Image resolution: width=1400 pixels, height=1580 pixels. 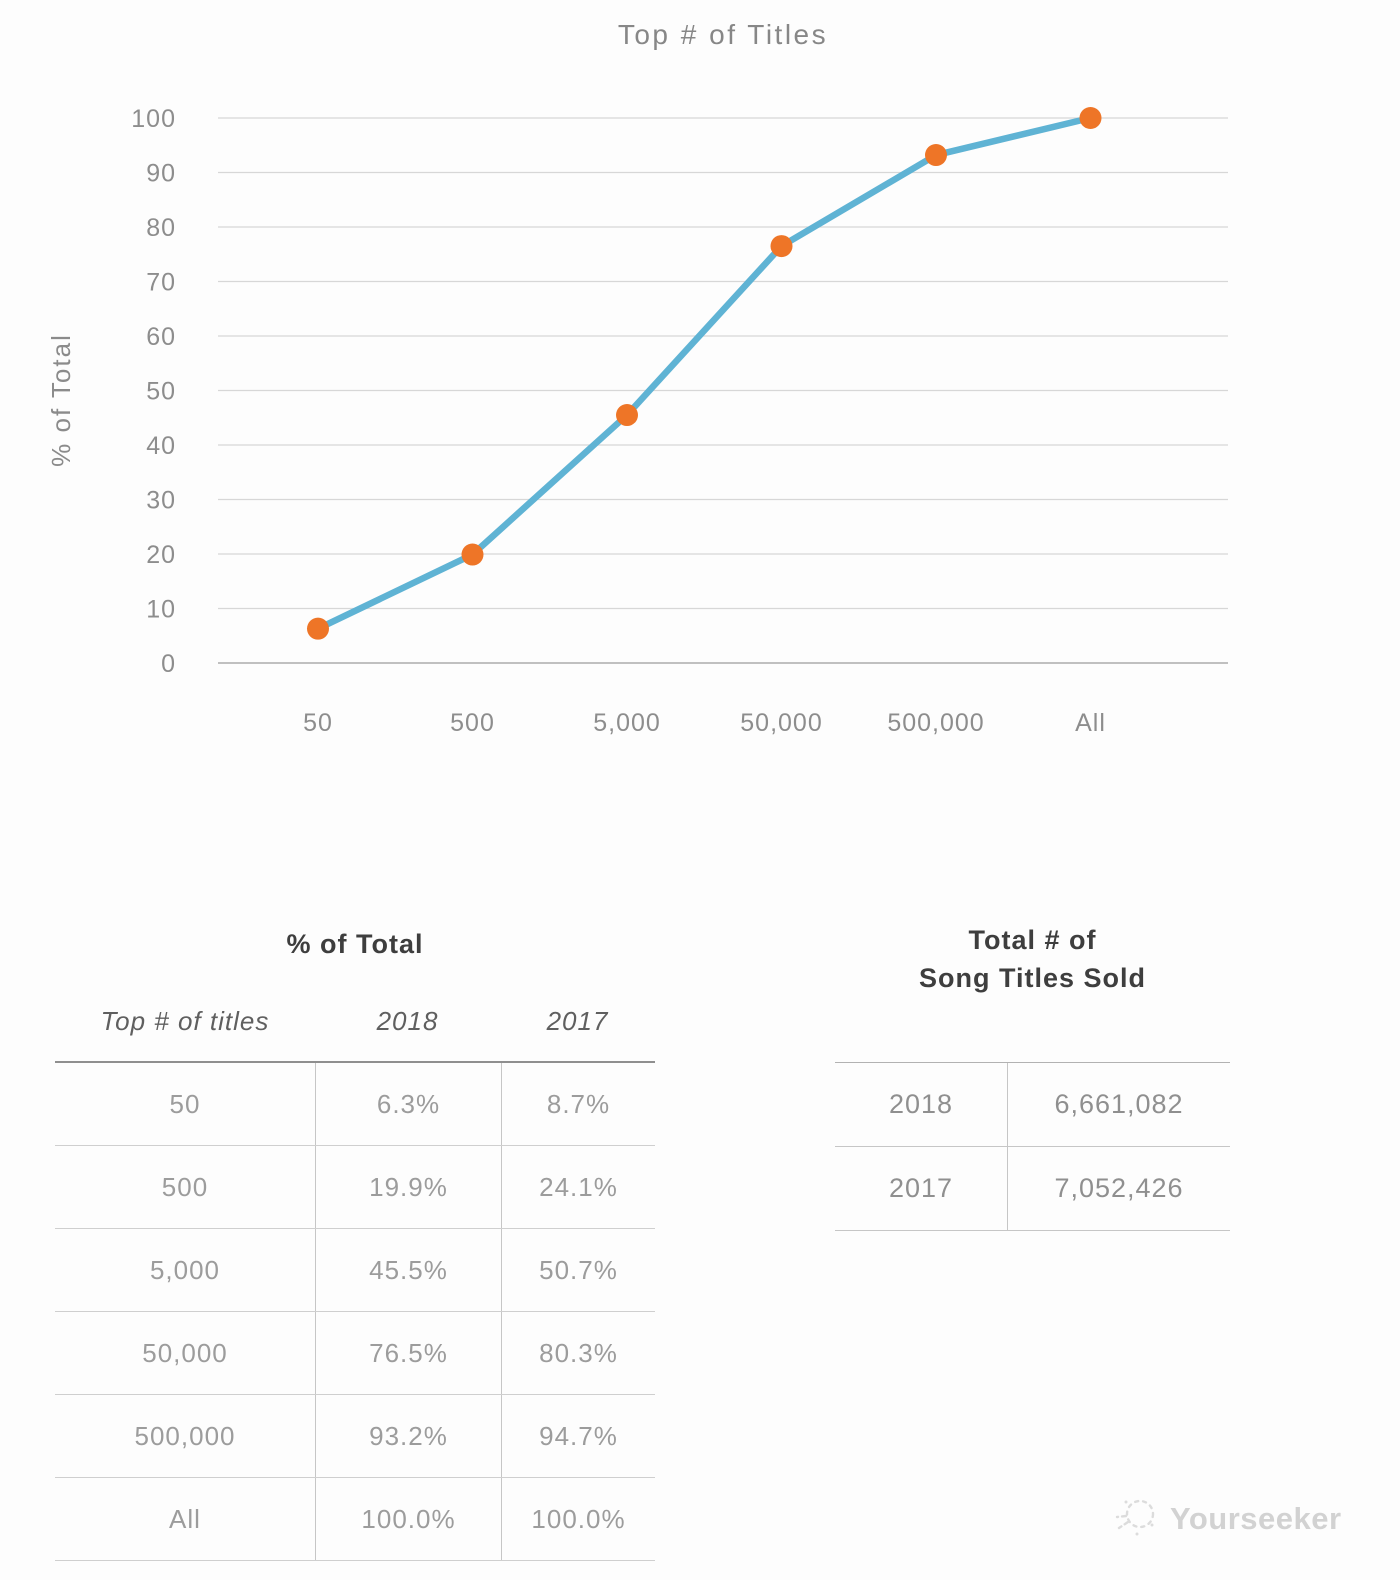 What do you see at coordinates (578, 1353) in the screenshot?
I see `table-cell: 80.3%` at bounding box center [578, 1353].